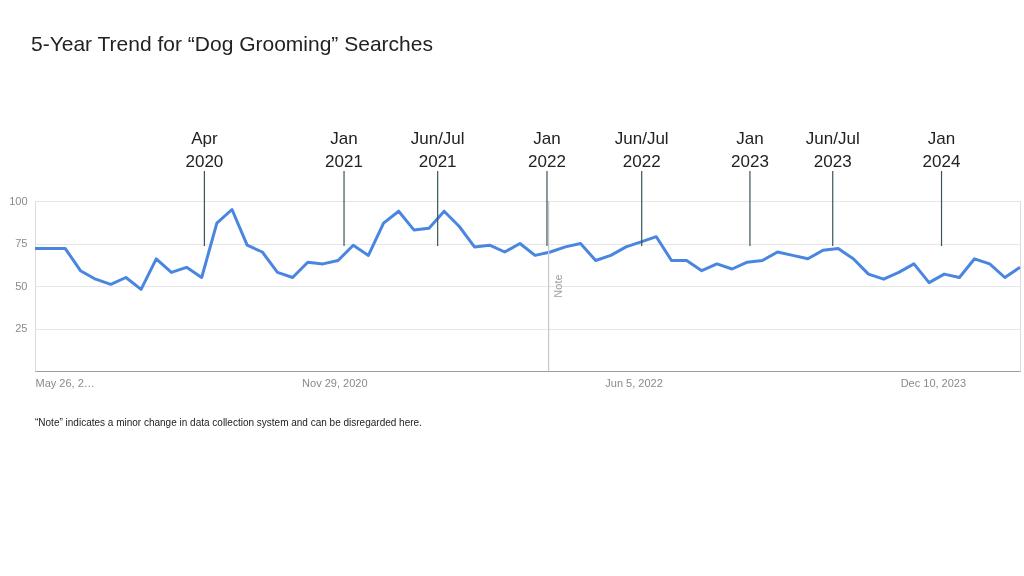 The height and width of the screenshot is (576, 1024). What do you see at coordinates (21, 243) in the screenshot?
I see `y-tick-label: 75` at bounding box center [21, 243].